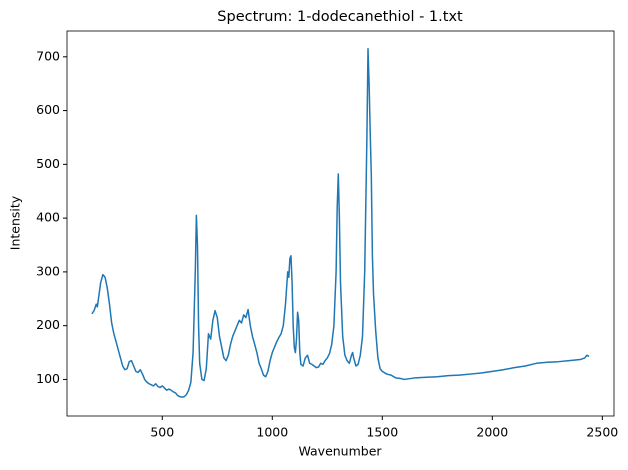 The width and height of the screenshot is (628, 470). I want to click on x-tick-label: 2000, so click(492, 432).